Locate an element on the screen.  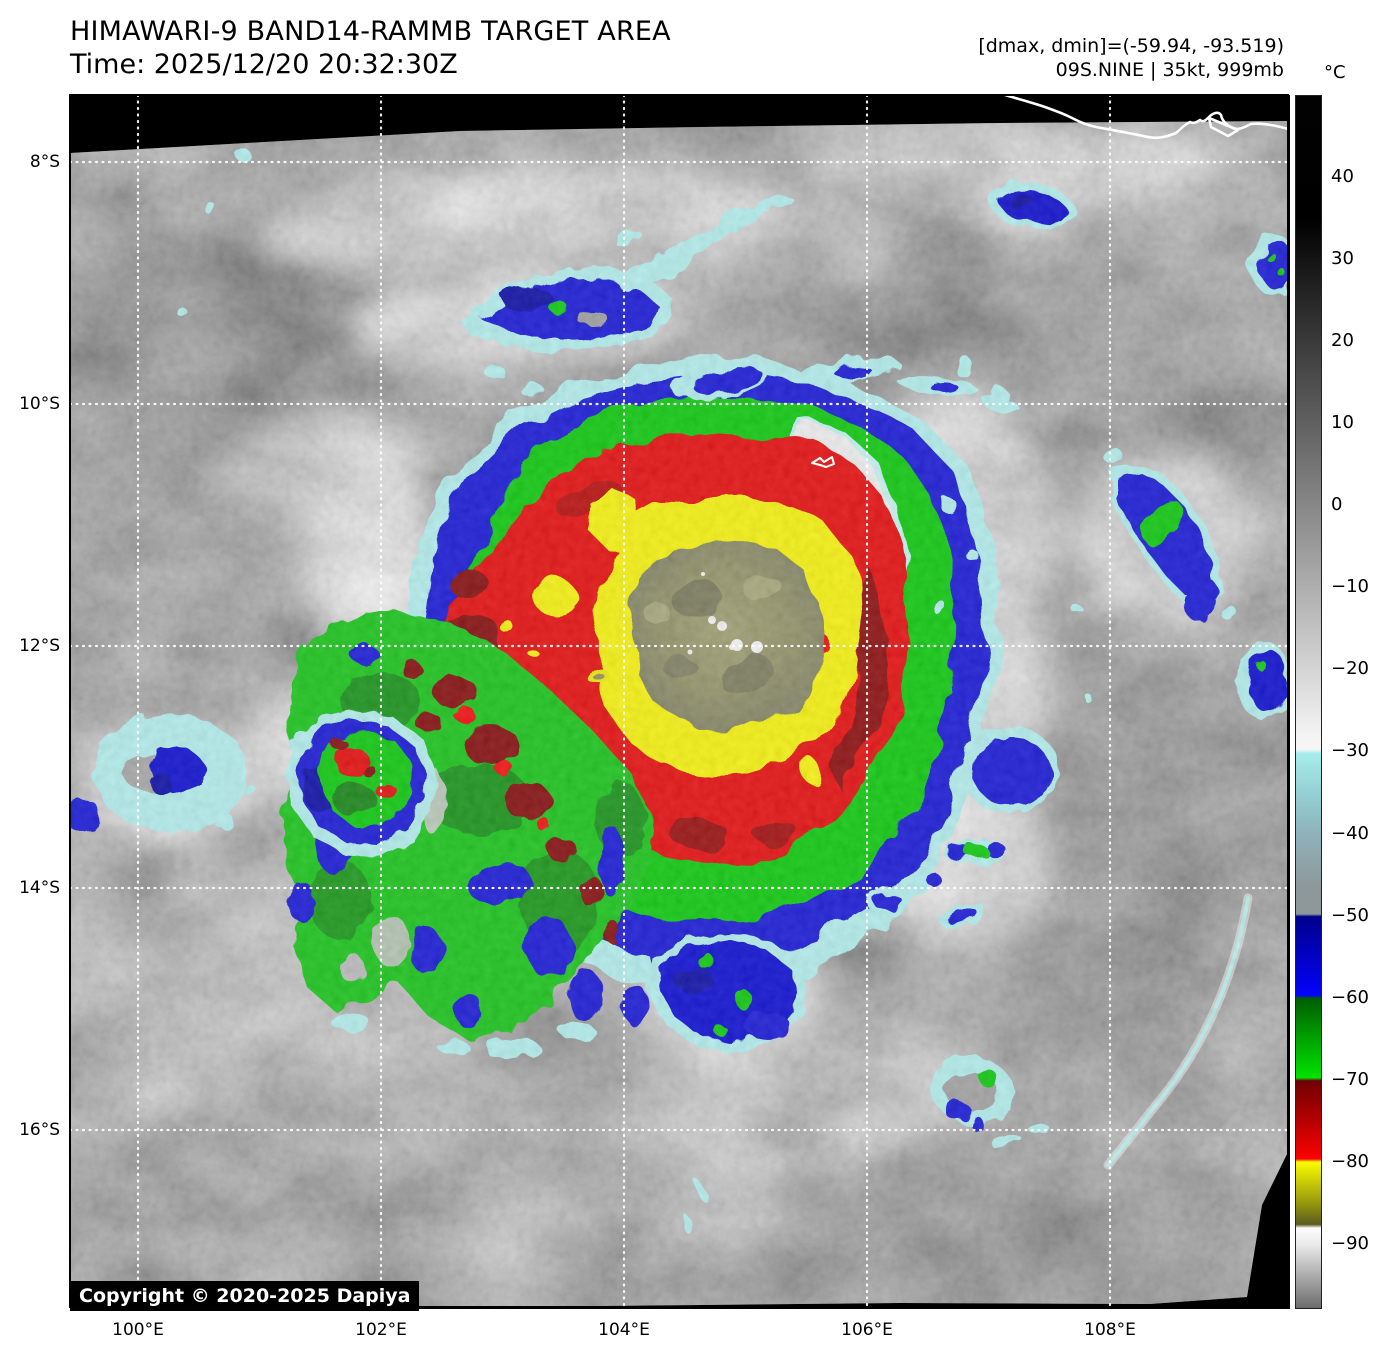
lat-label-12s: 12°S is located at coordinates (39, 646).